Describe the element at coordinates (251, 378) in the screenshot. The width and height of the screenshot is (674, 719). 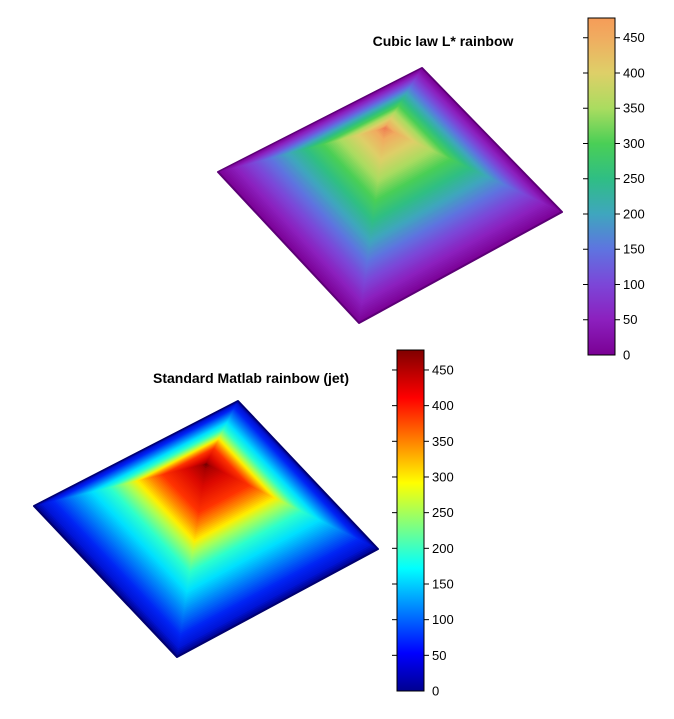
I see `plot-title-bottom: Standard Matlab rainbow (jet)` at that location.